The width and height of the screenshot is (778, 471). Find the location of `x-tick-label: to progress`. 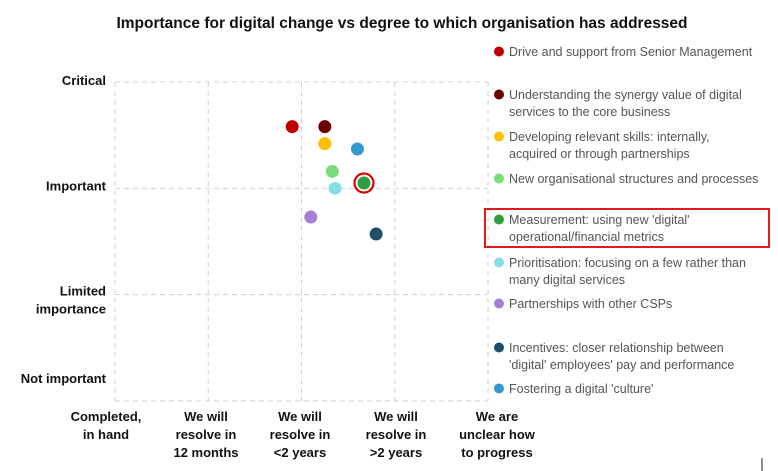

x-tick-label: to progress is located at coordinates (497, 452).